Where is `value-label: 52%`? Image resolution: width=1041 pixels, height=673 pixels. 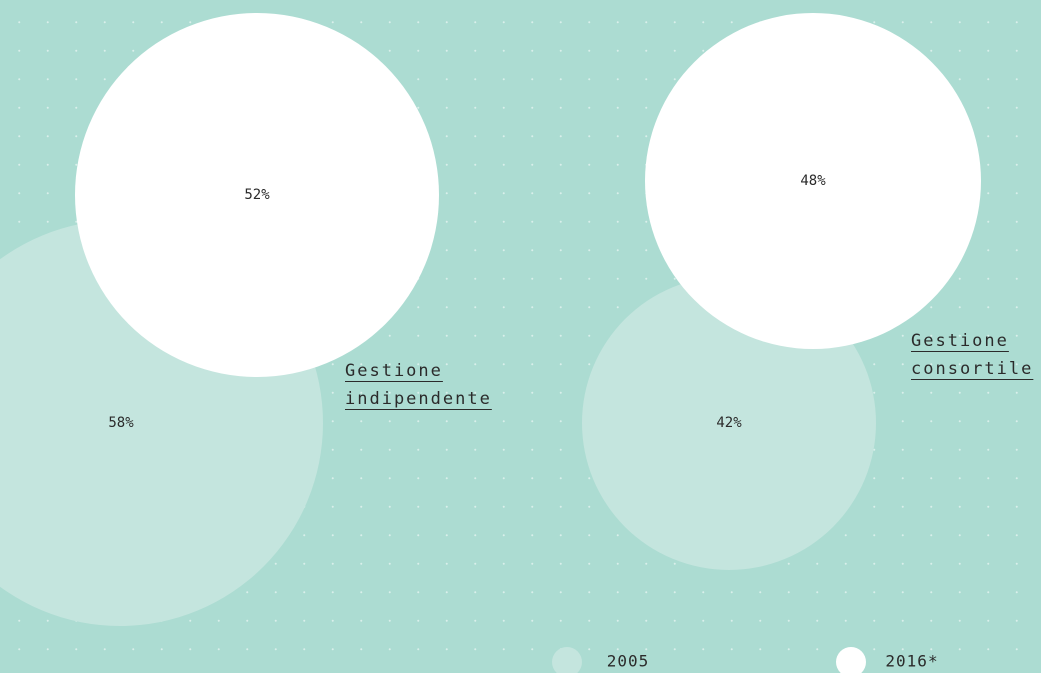 value-label: 52% is located at coordinates (257, 195).